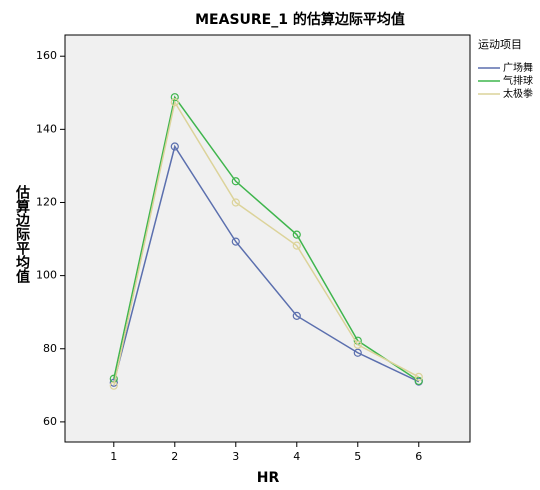  What do you see at coordinates (357, 456) in the screenshot?
I see `x-tick-label: 5` at bounding box center [357, 456].